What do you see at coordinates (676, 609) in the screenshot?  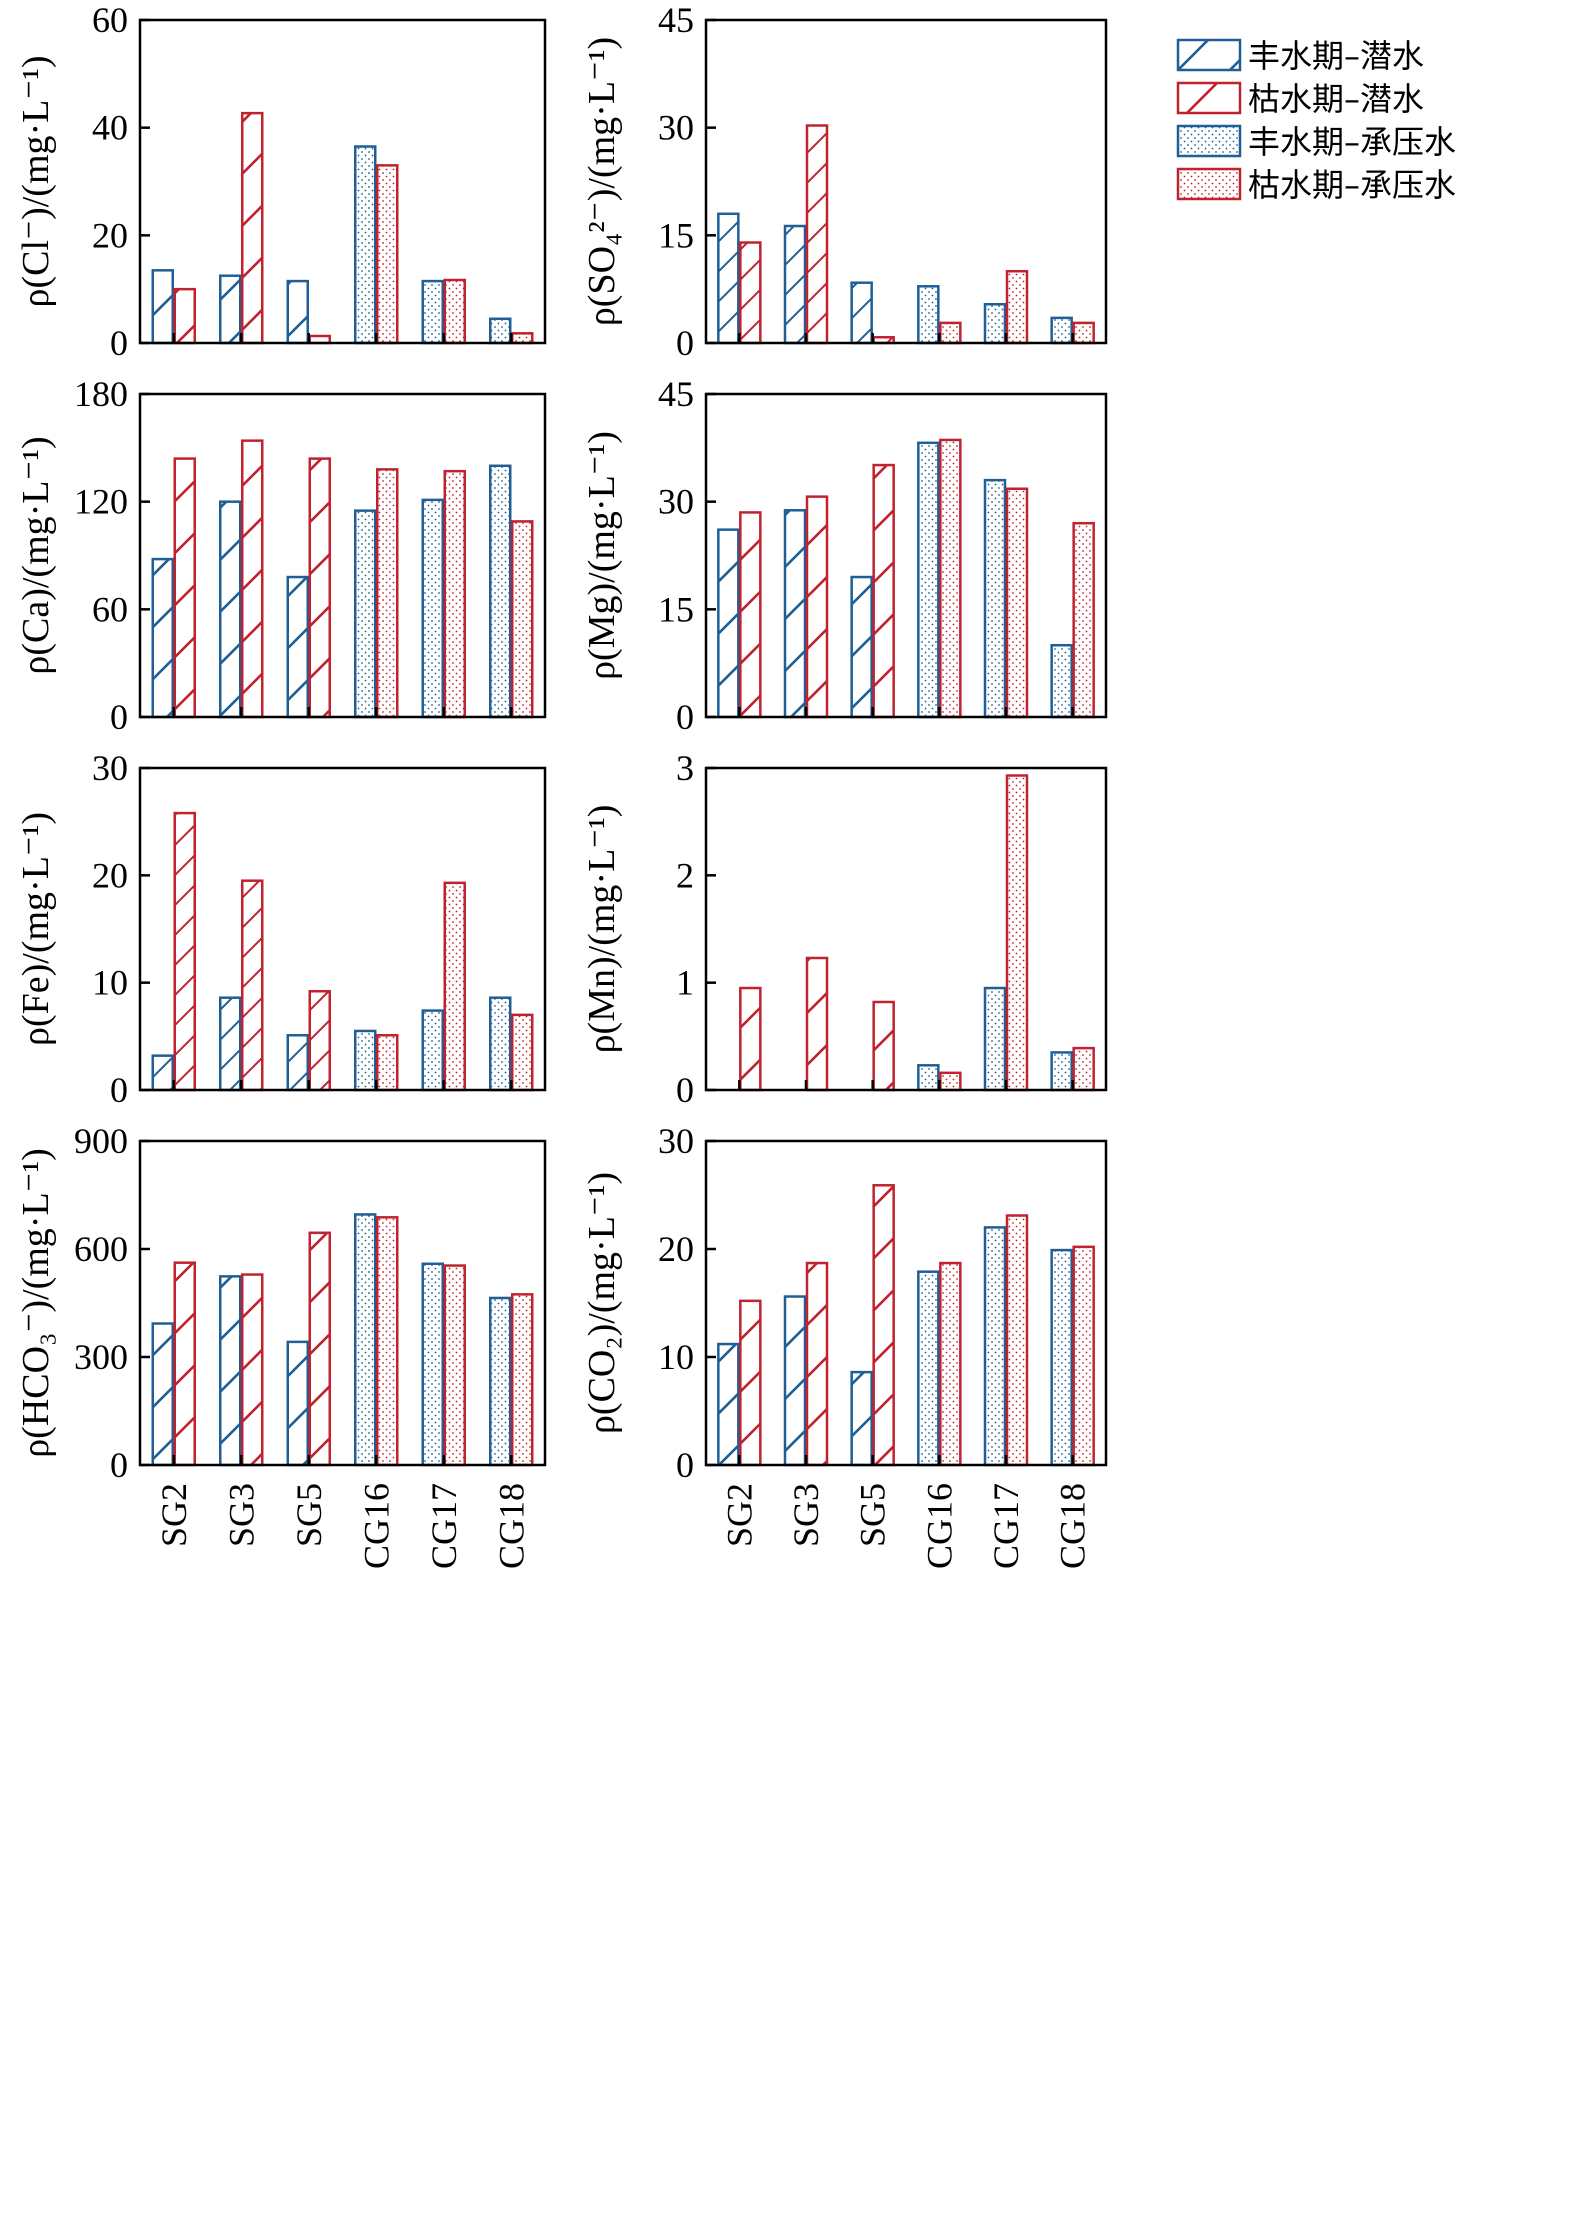 I see `y-tick-label: 15` at bounding box center [676, 609].